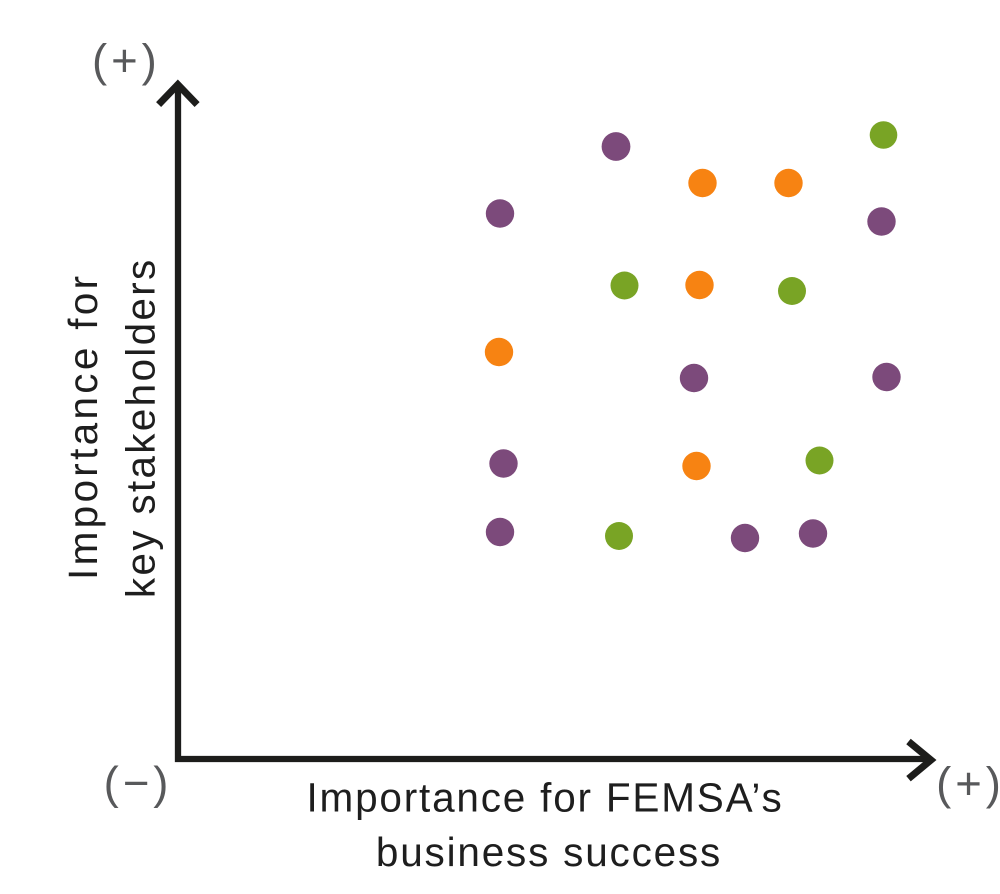 The image size is (1000, 894). Describe the element at coordinates (83, 426) in the screenshot. I see `svg-text: Importance for` at that location.